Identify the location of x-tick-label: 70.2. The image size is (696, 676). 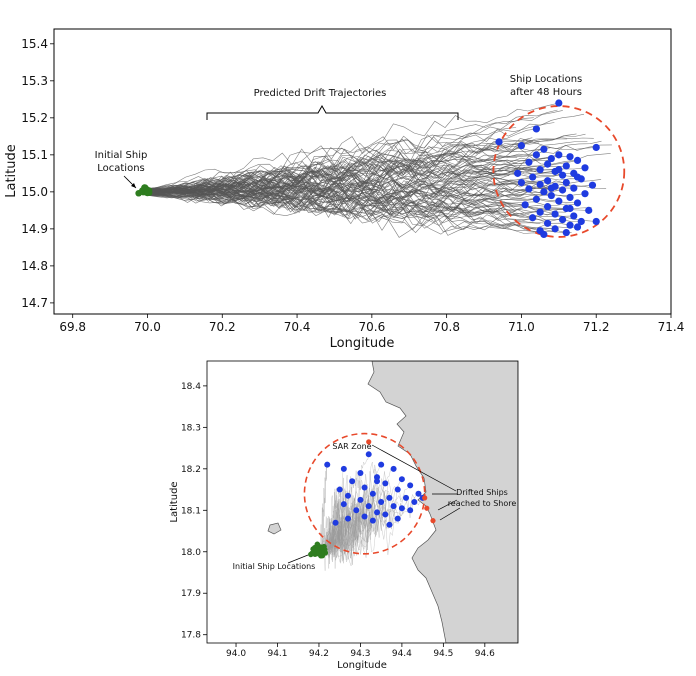
(222, 327).